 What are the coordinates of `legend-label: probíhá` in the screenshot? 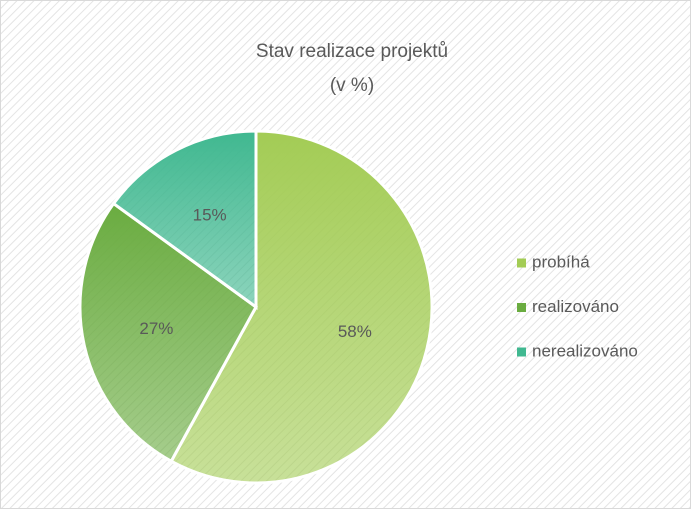 It's located at (561, 261).